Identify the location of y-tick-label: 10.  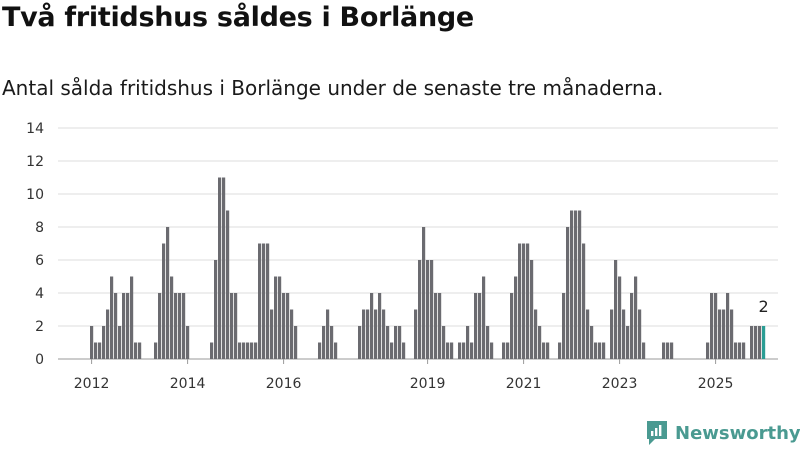
(35, 195).